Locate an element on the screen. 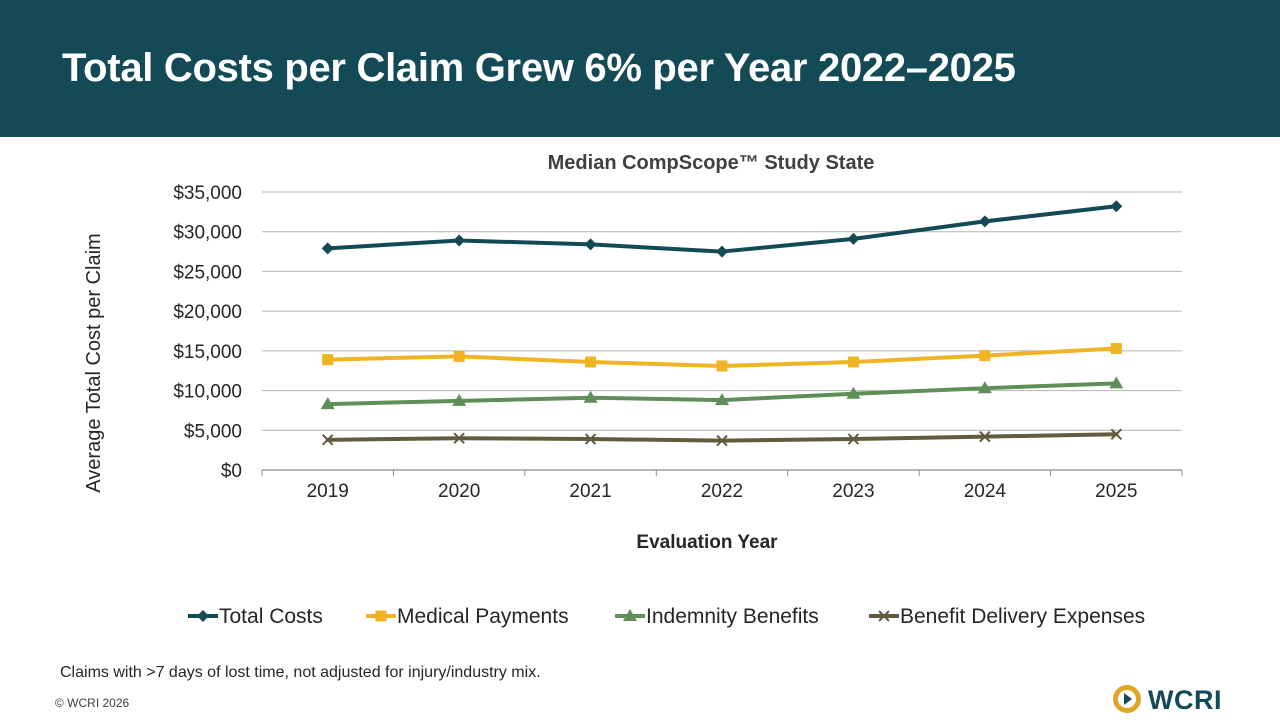  logo-ring-icon is located at coordinates (1127, 699).